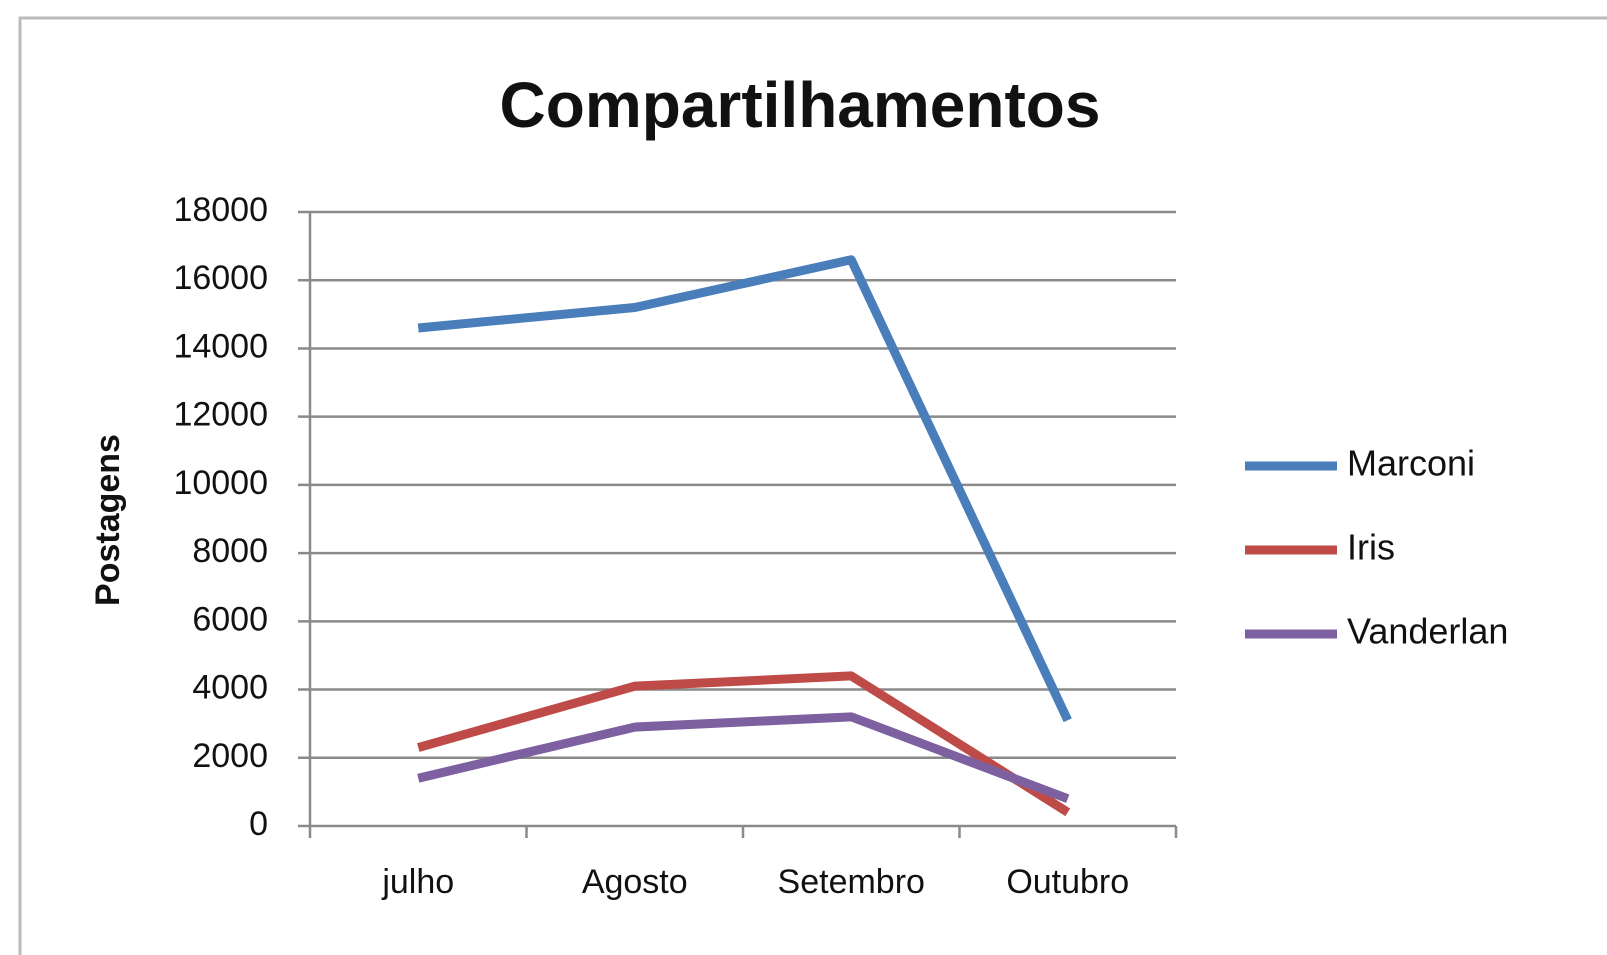  What do you see at coordinates (230, 551) in the screenshot?
I see `y-tick-label: 8000` at bounding box center [230, 551].